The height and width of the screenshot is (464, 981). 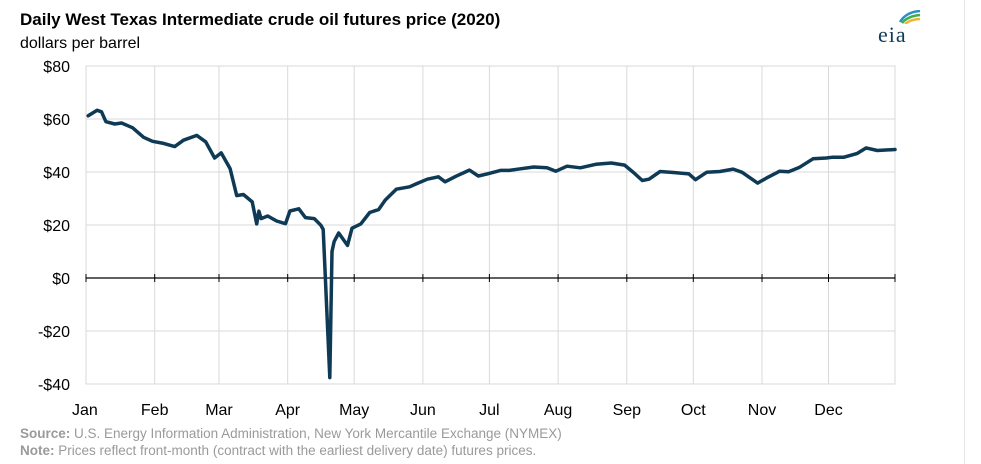 I want to click on x-tick-label: Oct, so click(x=693, y=410).